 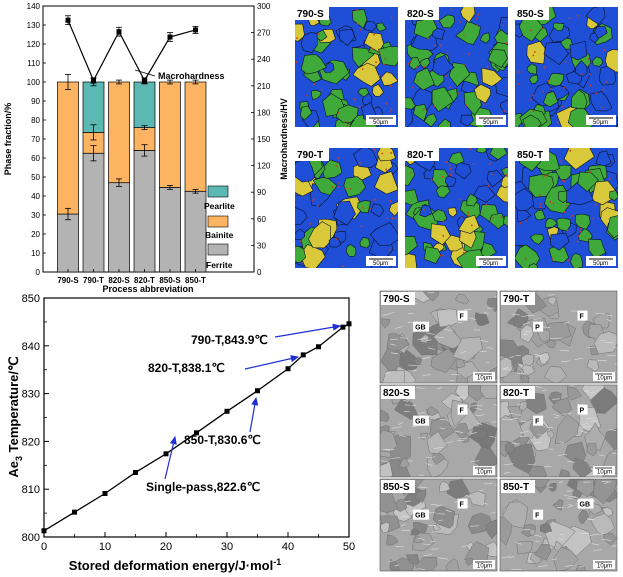 I want to click on sem-frame, so click(x=558, y=431).